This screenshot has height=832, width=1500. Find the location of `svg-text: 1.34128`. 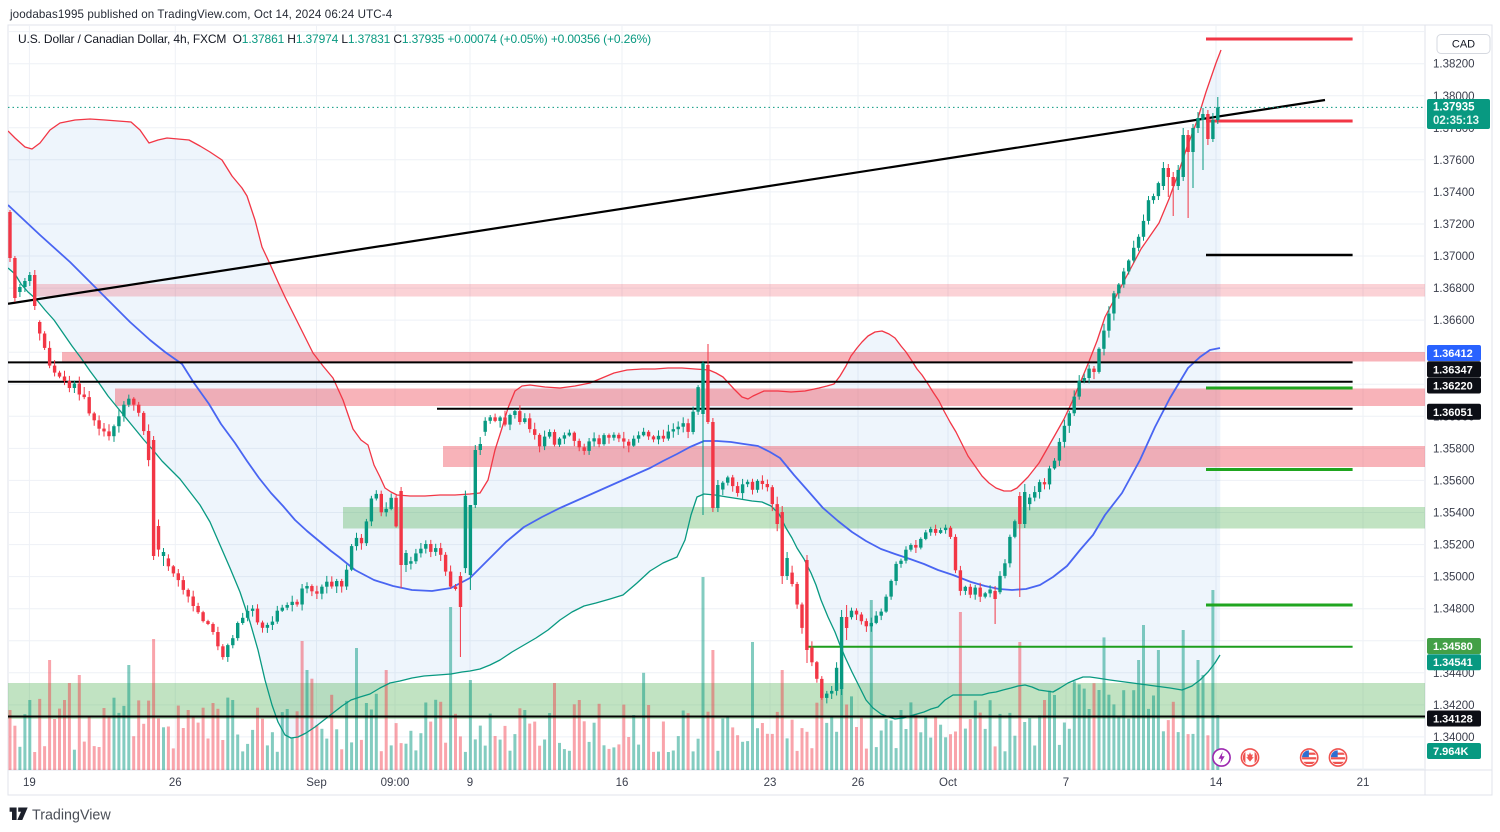

svg-text: 1.34128 is located at coordinates (1453, 720).